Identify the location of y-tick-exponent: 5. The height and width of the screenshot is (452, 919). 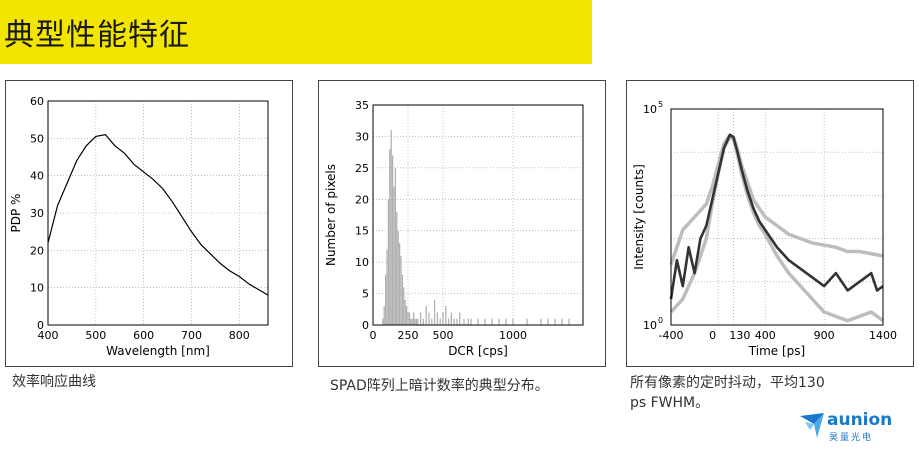
(660, 104).